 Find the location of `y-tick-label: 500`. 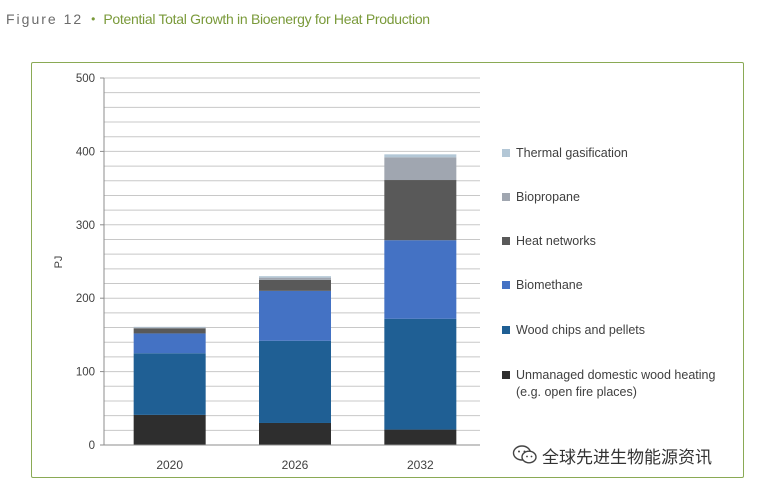

y-tick-label: 500 is located at coordinates (85, 79).